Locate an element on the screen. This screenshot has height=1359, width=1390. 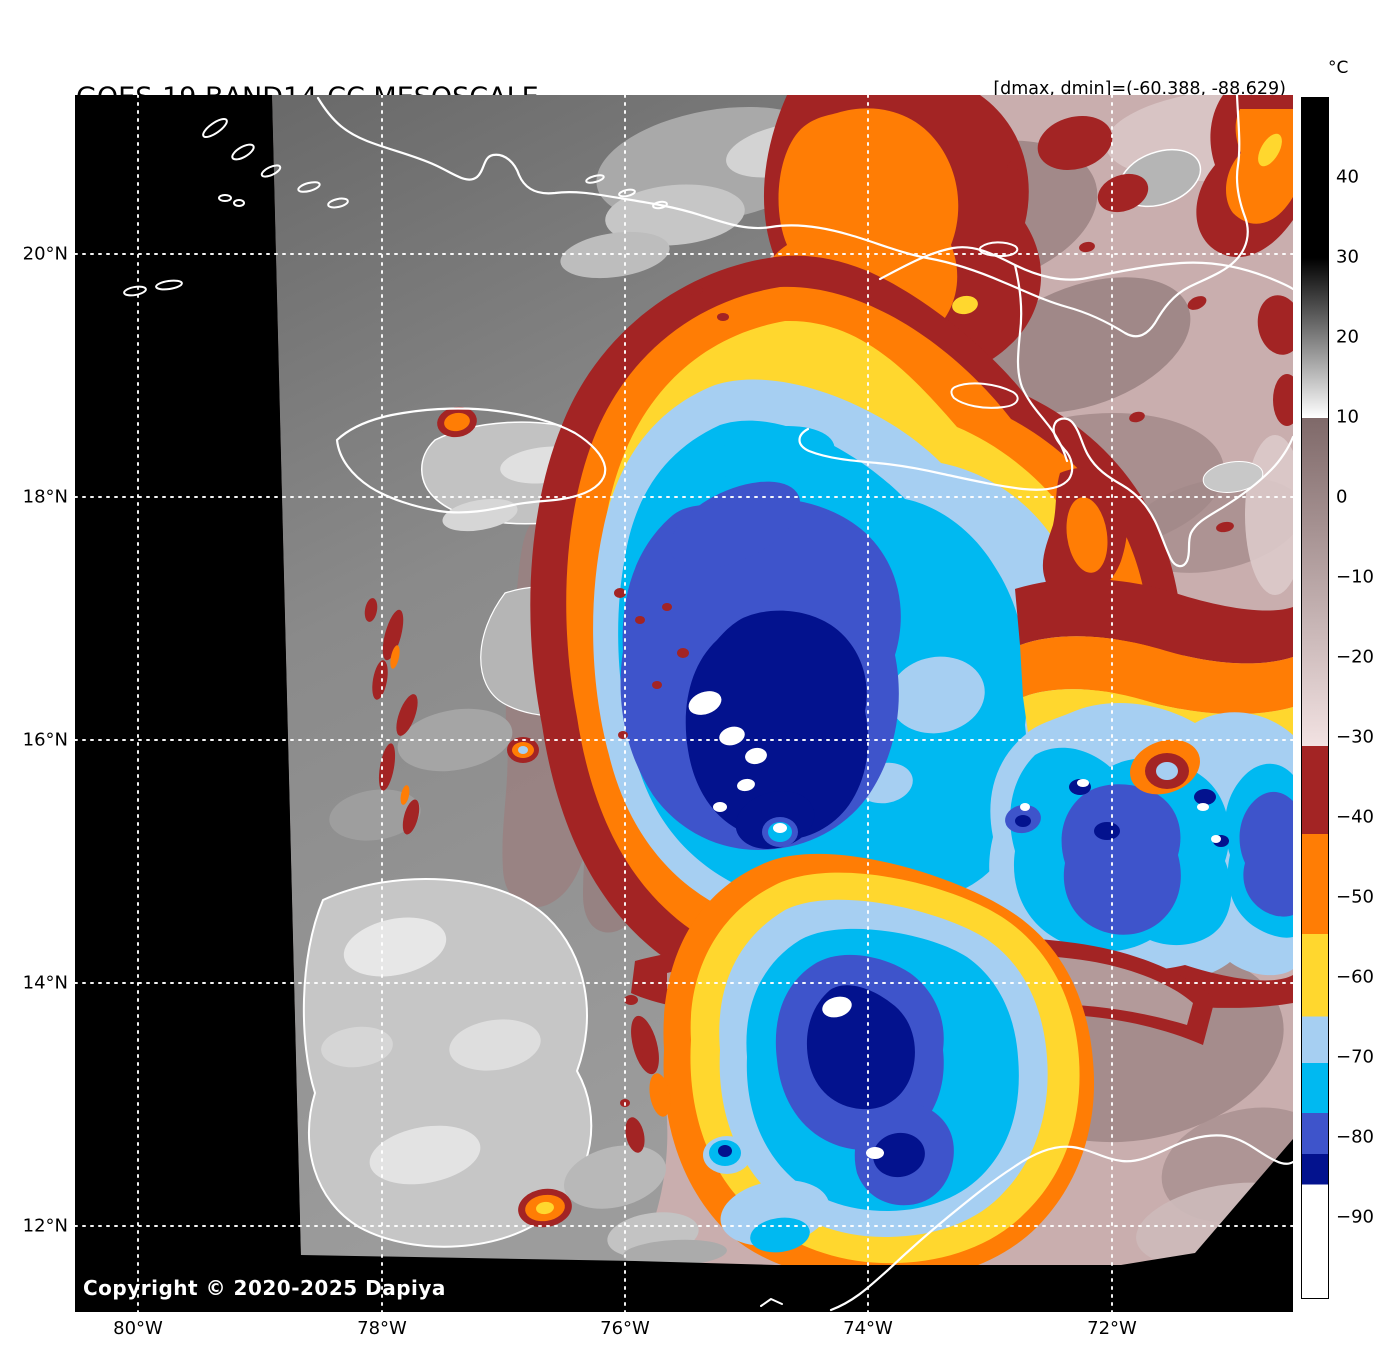
x-tick-78°W: 78°W is located at coordinates (382, 1328).